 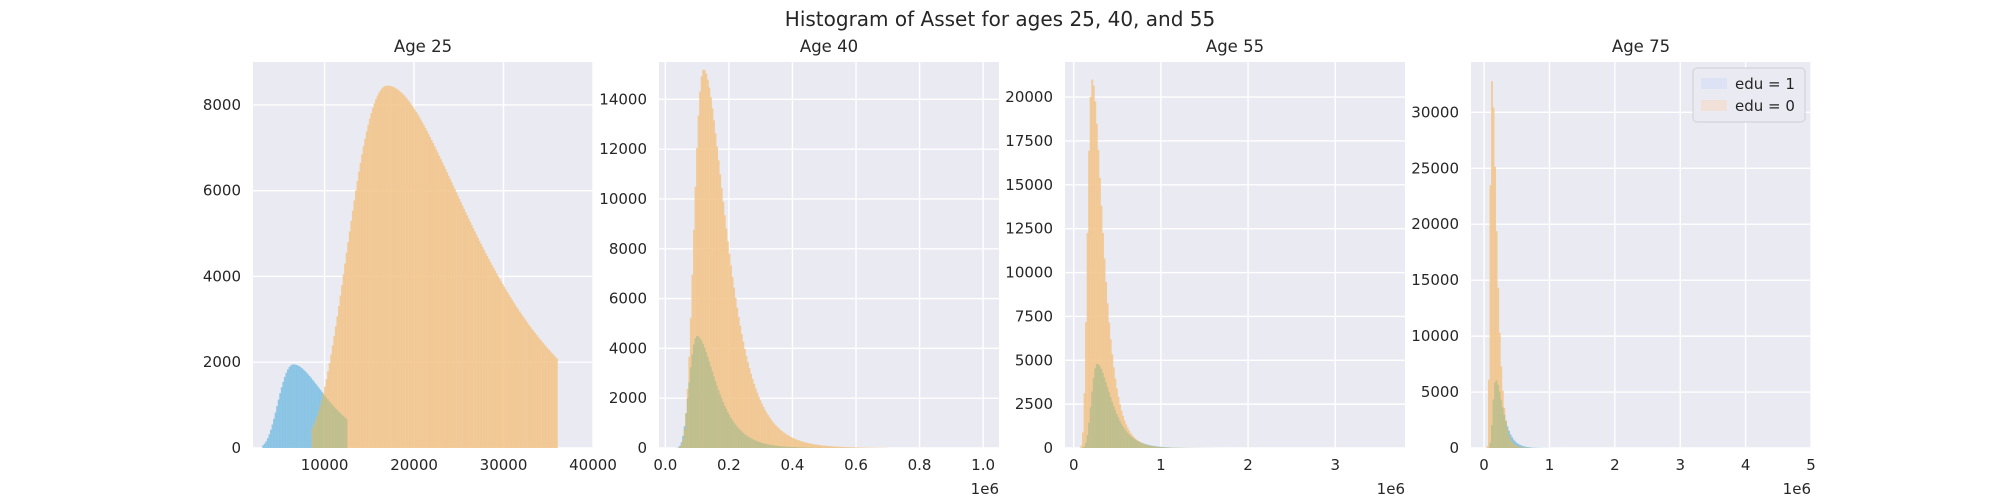 I want to click on panel-title: Age 40, so click(x=829, y=46).